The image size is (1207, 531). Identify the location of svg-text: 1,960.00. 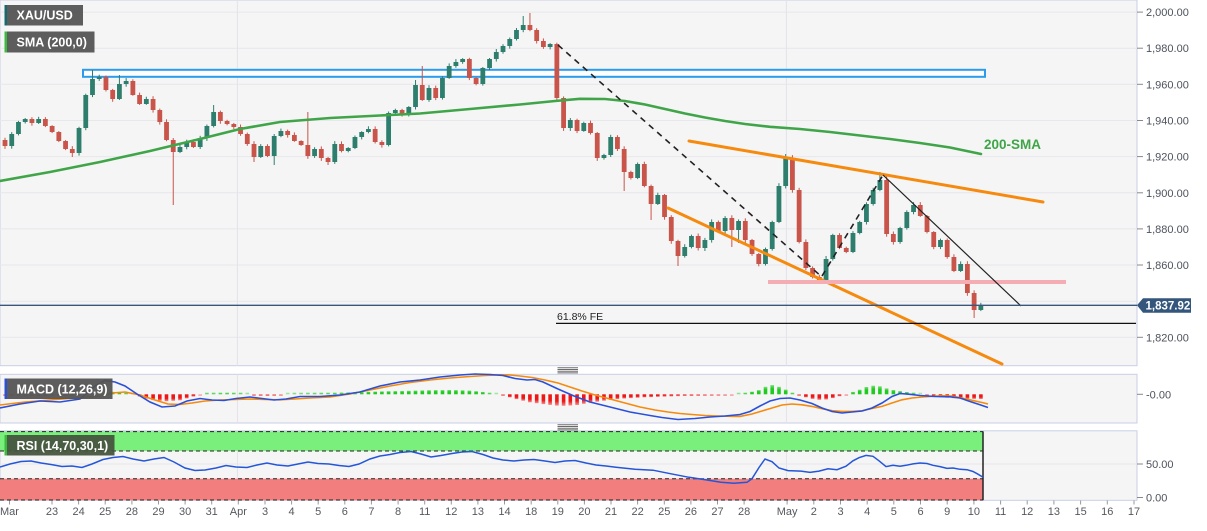
(1167, 85).